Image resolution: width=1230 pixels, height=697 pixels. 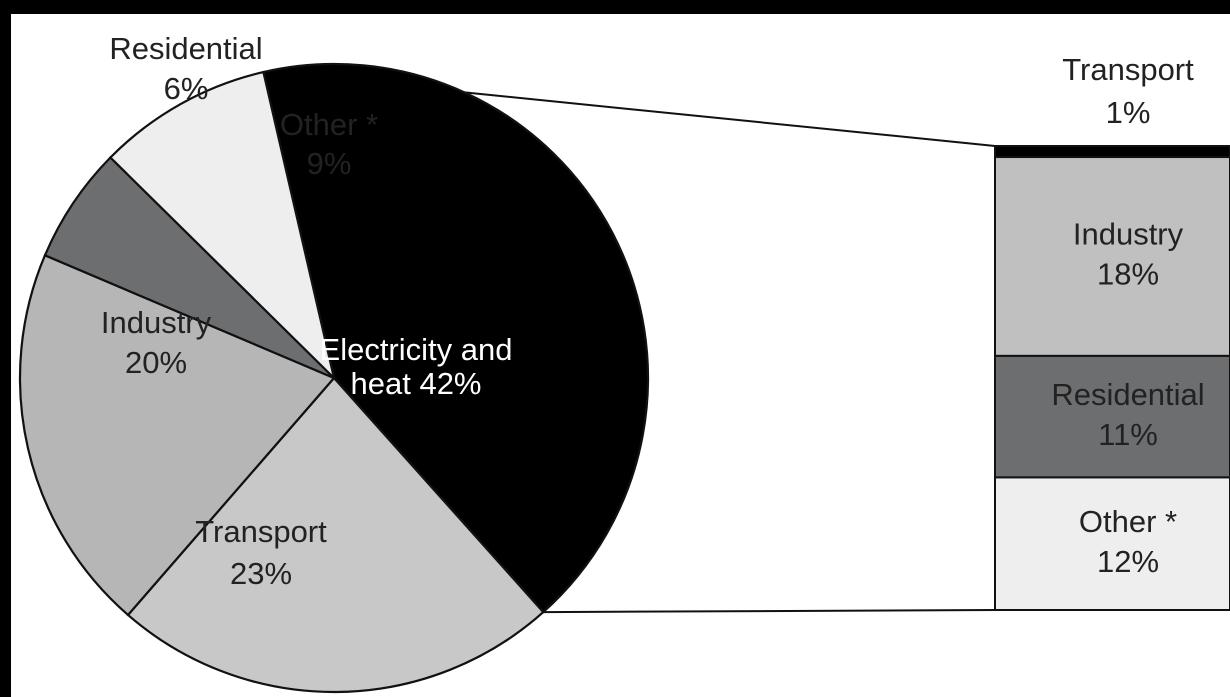 What do you see at coordinates (185, 48) in the screenshot?
I see `pie-label-residential: Residential` at bounding box center [185, 48].